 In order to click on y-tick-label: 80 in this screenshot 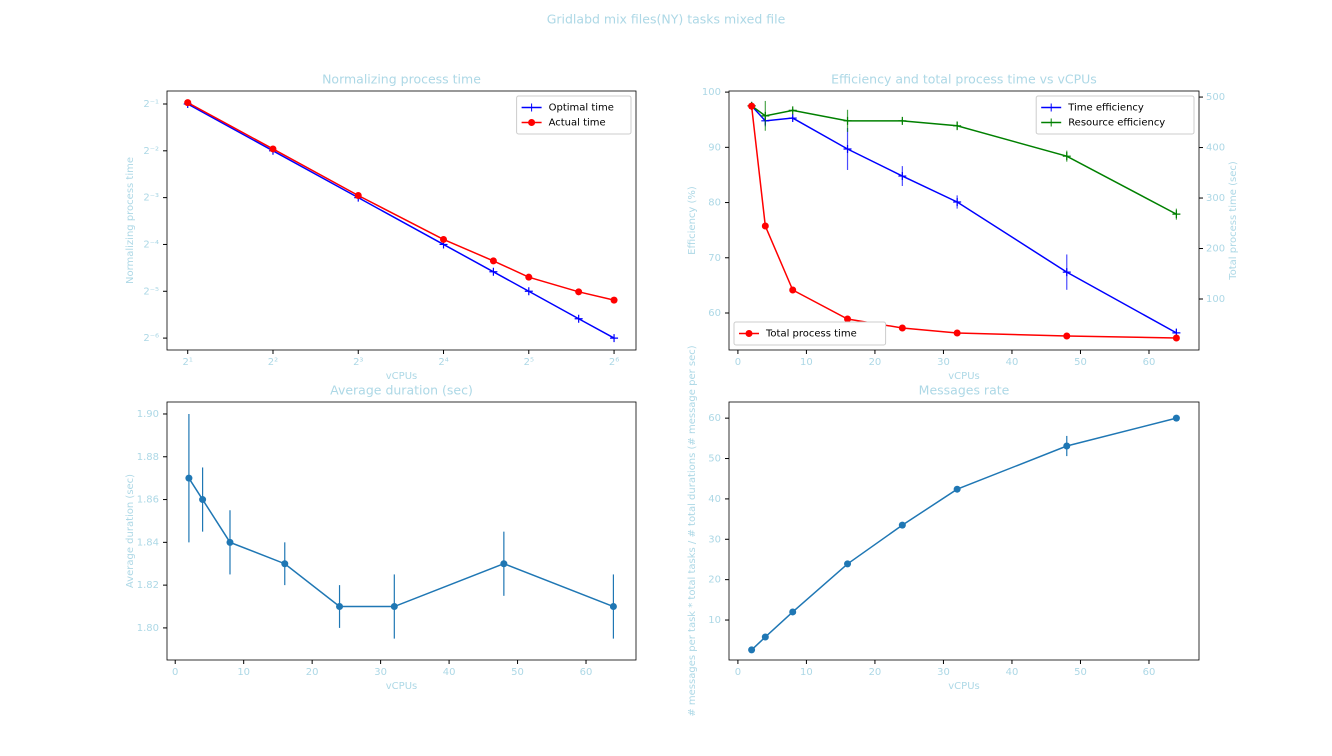, I will do `click(714, 203)`.